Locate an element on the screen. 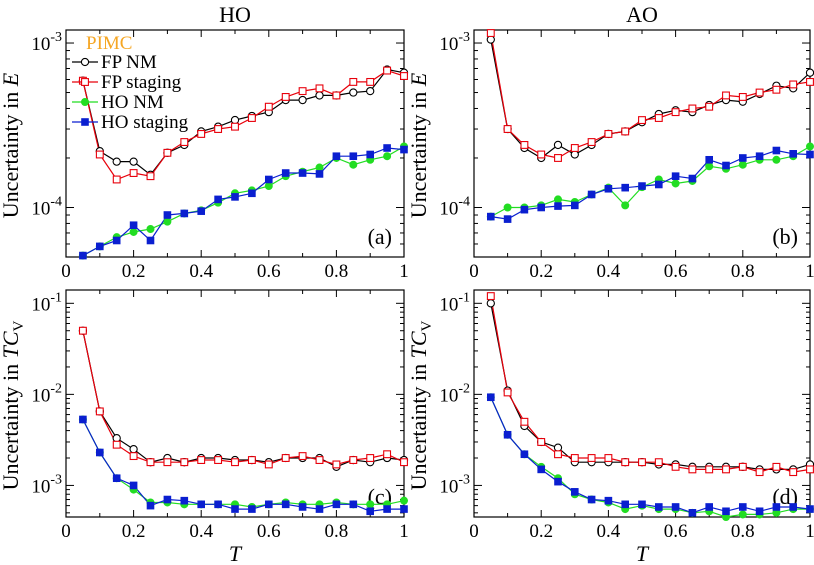  y-axis-label: Uncertainty in TCV is located at coordinates (420, 405).